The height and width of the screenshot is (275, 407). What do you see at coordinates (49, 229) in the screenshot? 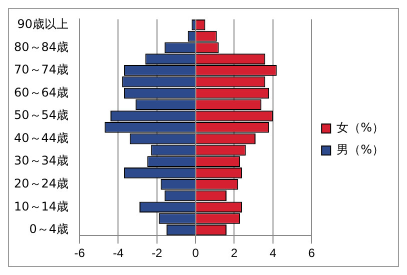
I see `y-tick-label: 0～4歳` at bounding box center [49, 229].